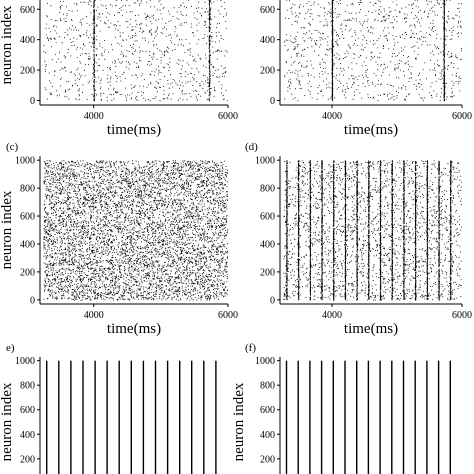 This screenshot has width=474, height=474. I want to click on panel-a: 0 200 400 600 4000 6000 time(ms) neuron index, so click(119, 69).